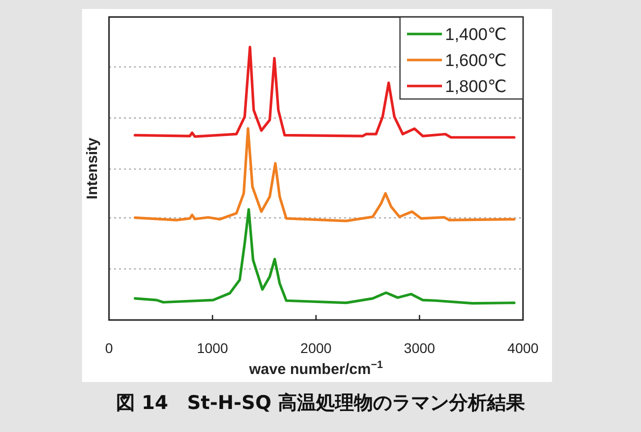  What do you see at coordinates (420, 348) in the screenshot?
I see `x-tick-label: 3000` at bounding box center [420, 348].